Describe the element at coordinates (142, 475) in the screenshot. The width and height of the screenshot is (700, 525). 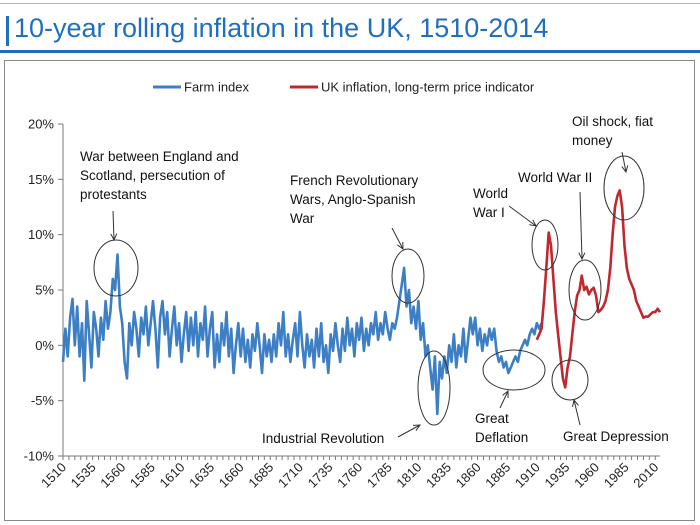
I see `x-tick-label: 1585` at that location.